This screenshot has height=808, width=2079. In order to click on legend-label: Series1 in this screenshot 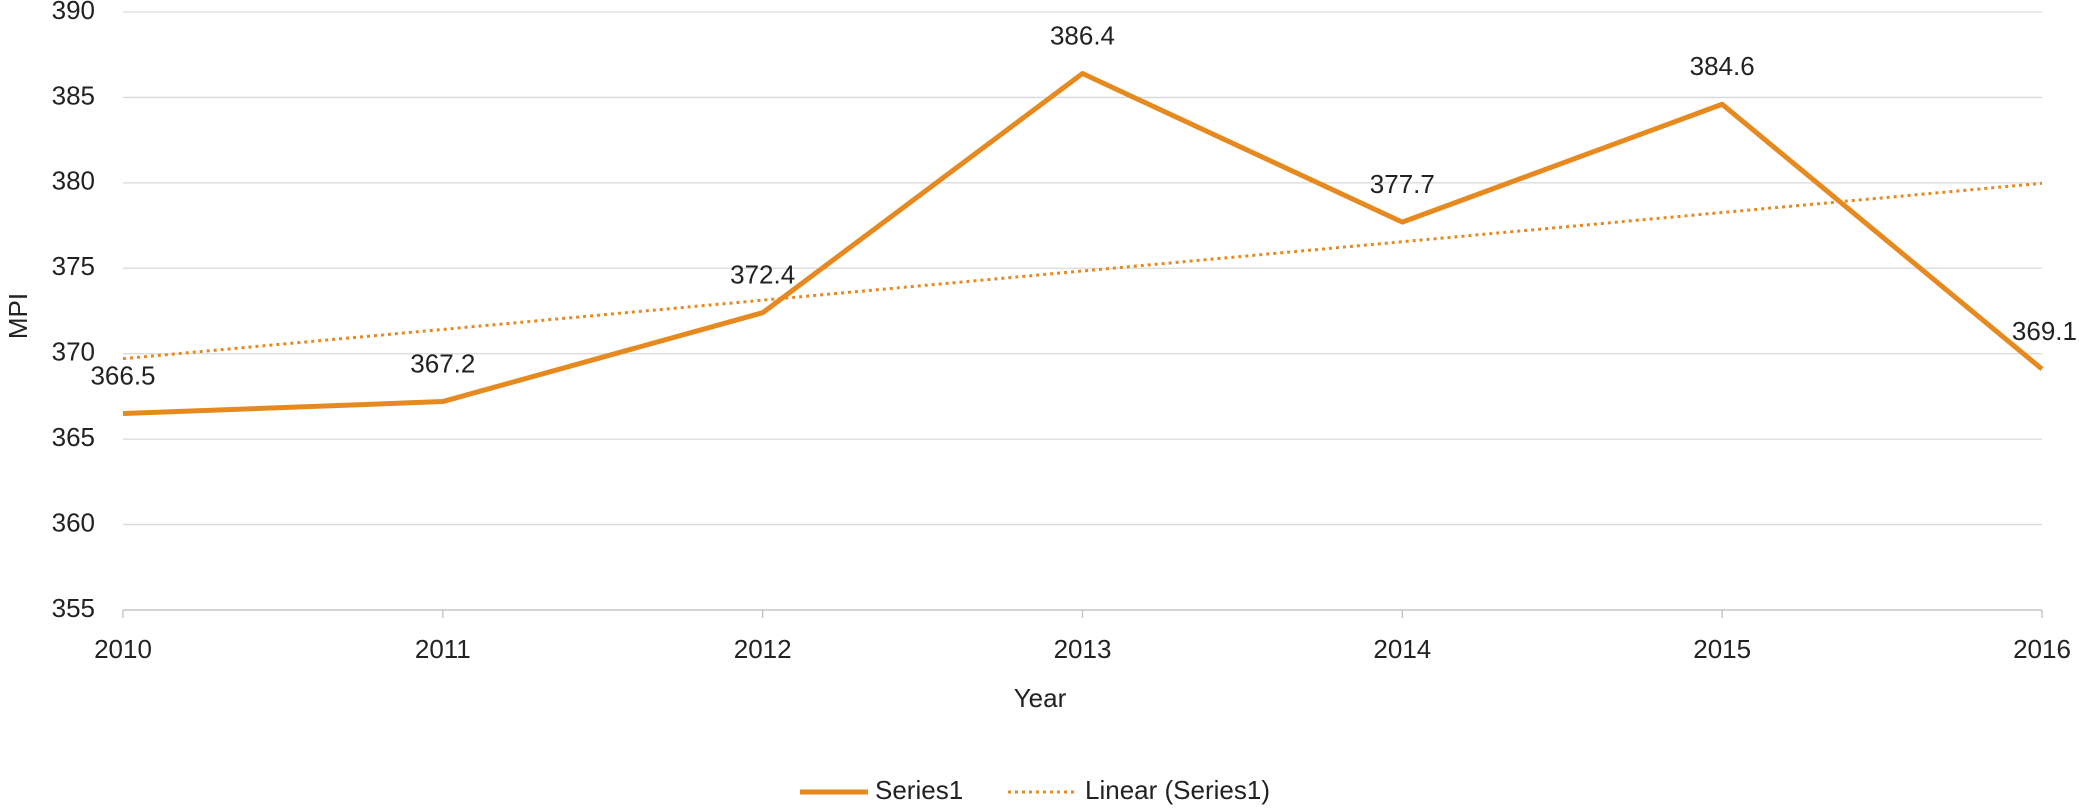, I will do `click(919, 790)`.